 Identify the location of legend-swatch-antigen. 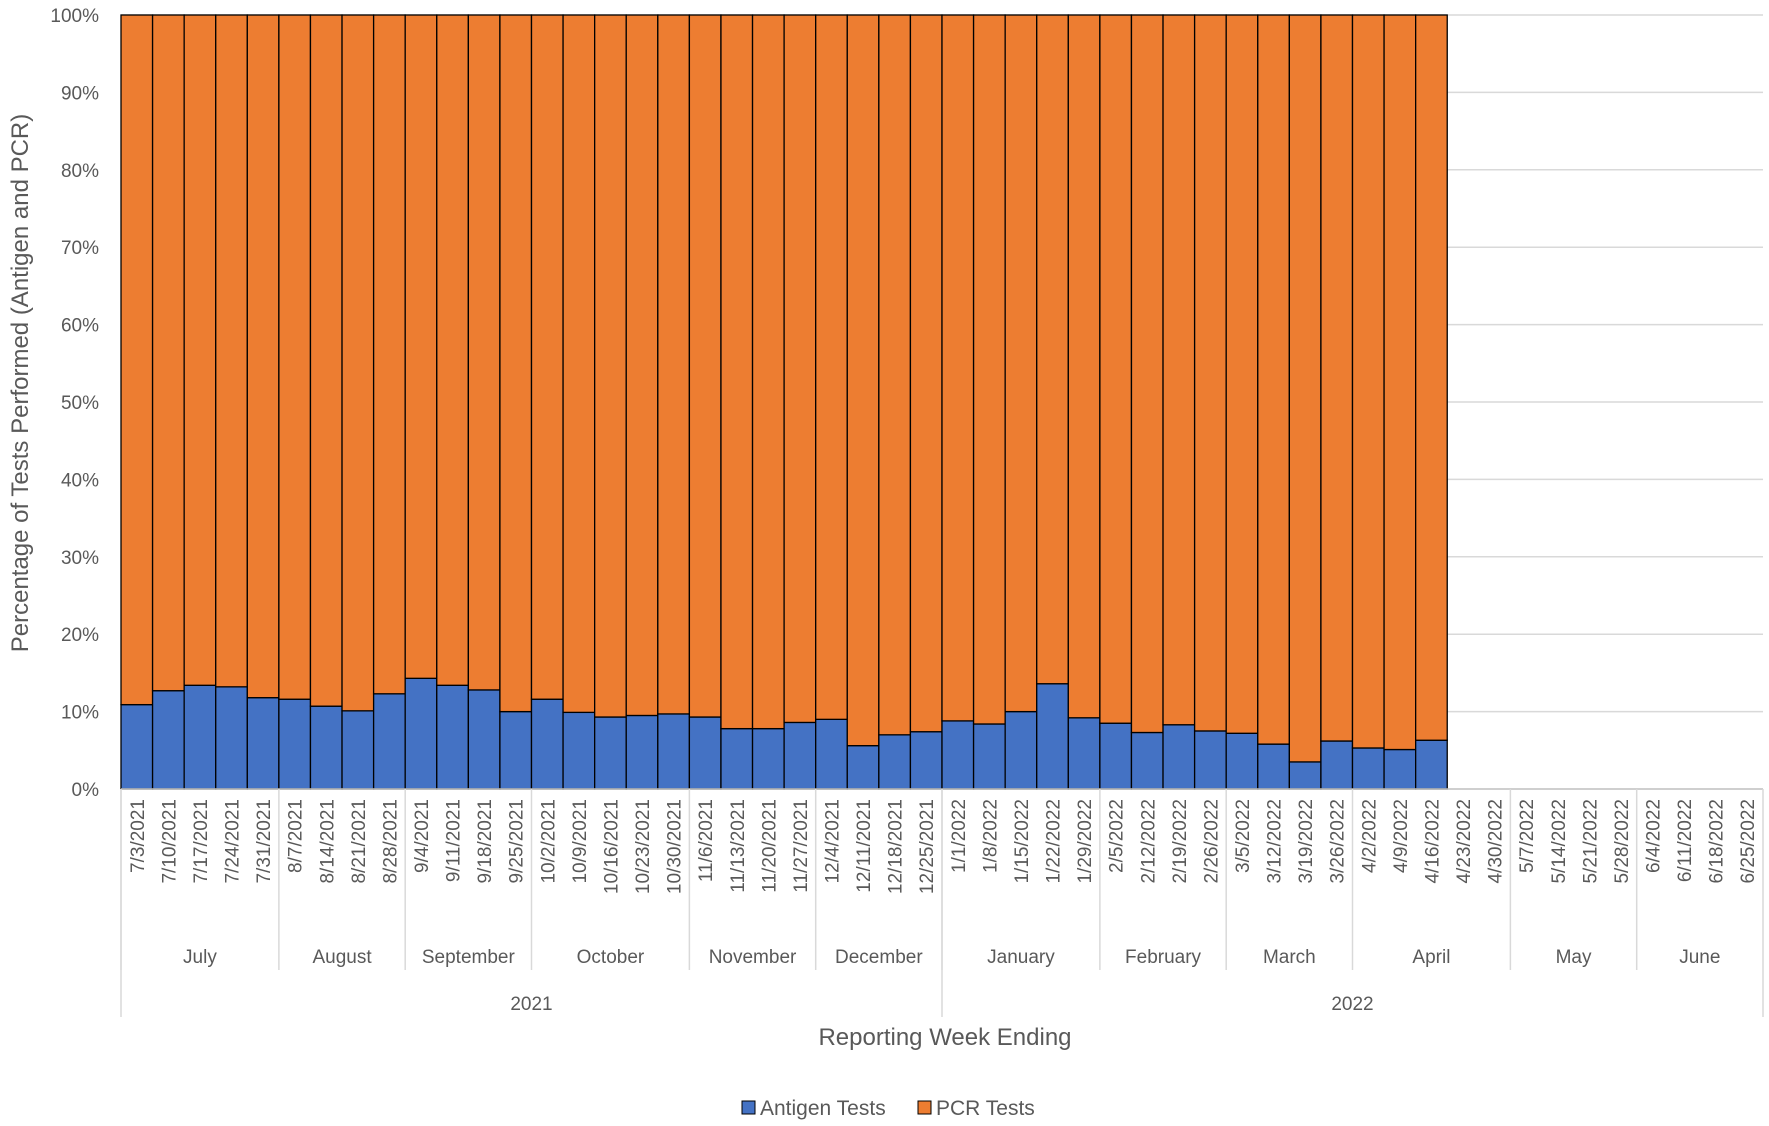
(748, 1107).